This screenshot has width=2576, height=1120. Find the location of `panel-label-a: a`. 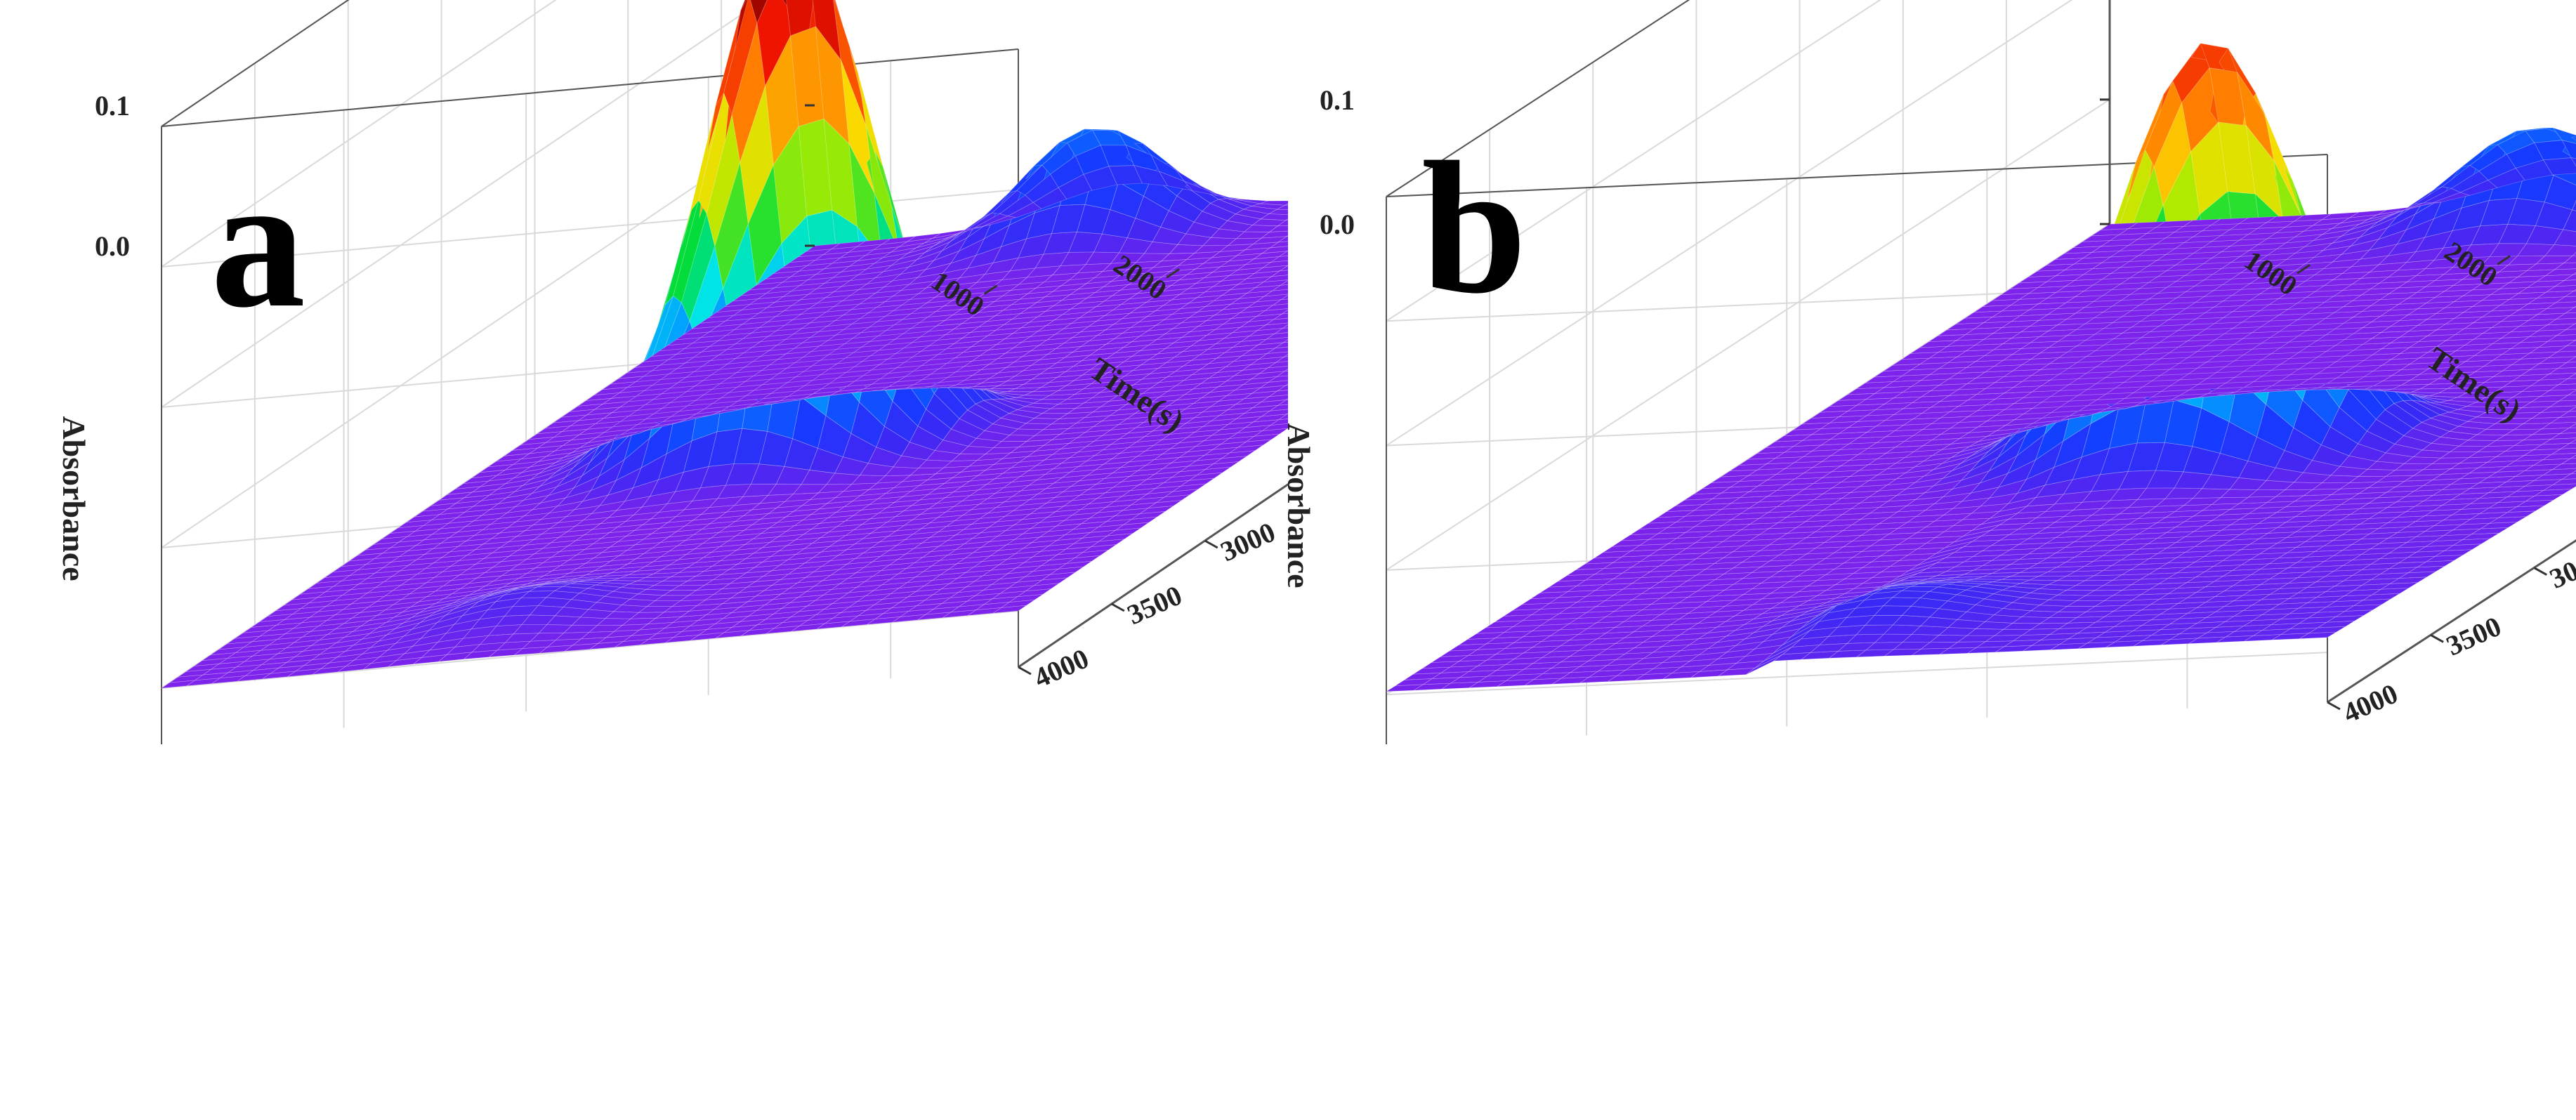

panel-label-a: a is located at coordinates (258, 242).